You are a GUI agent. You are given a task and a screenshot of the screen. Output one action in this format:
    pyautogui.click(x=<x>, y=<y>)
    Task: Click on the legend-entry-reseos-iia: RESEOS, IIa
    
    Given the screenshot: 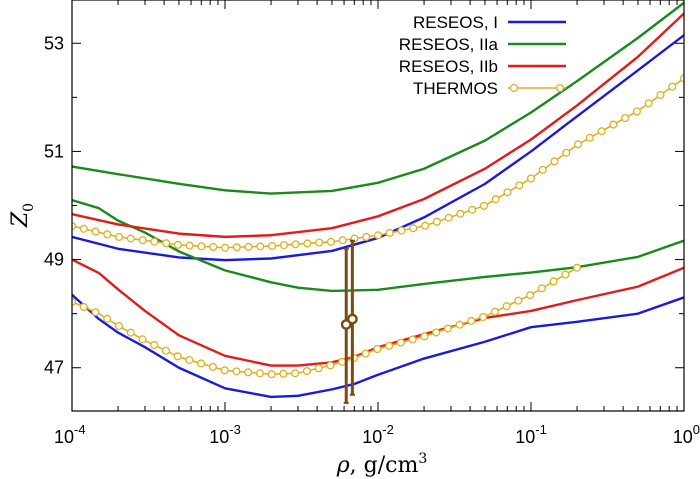 What is the action you would take?
    pyautogui.click(x=482, y=44)
    